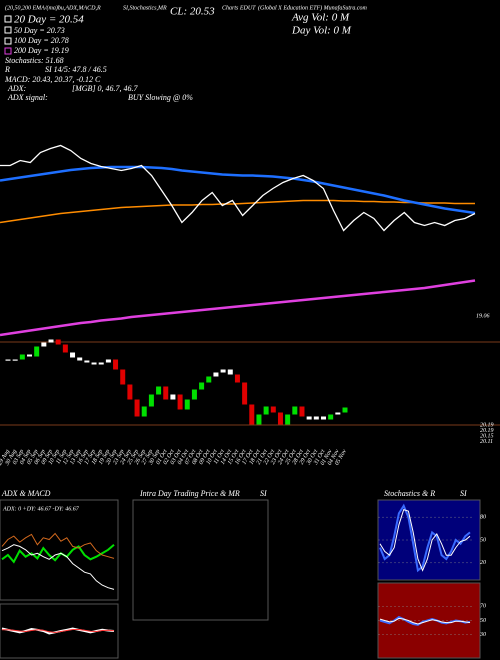 The image size is (500, 660). I want to click on adx-value: [MGB] 0, 46.7, 46.7, so click(105, 88).